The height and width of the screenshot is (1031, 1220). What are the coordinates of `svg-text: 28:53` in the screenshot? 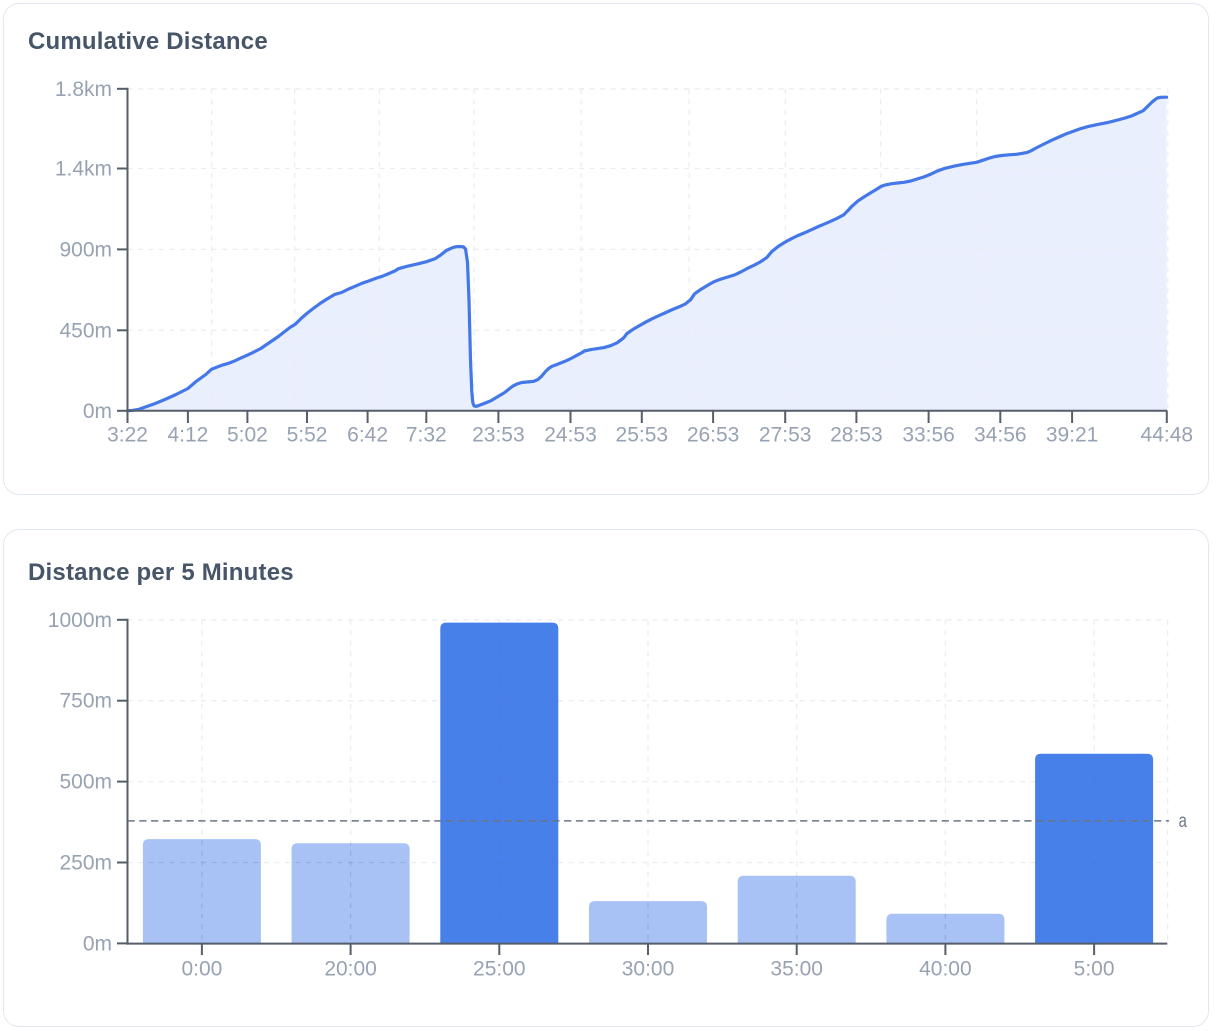 It's located at (856, 435).